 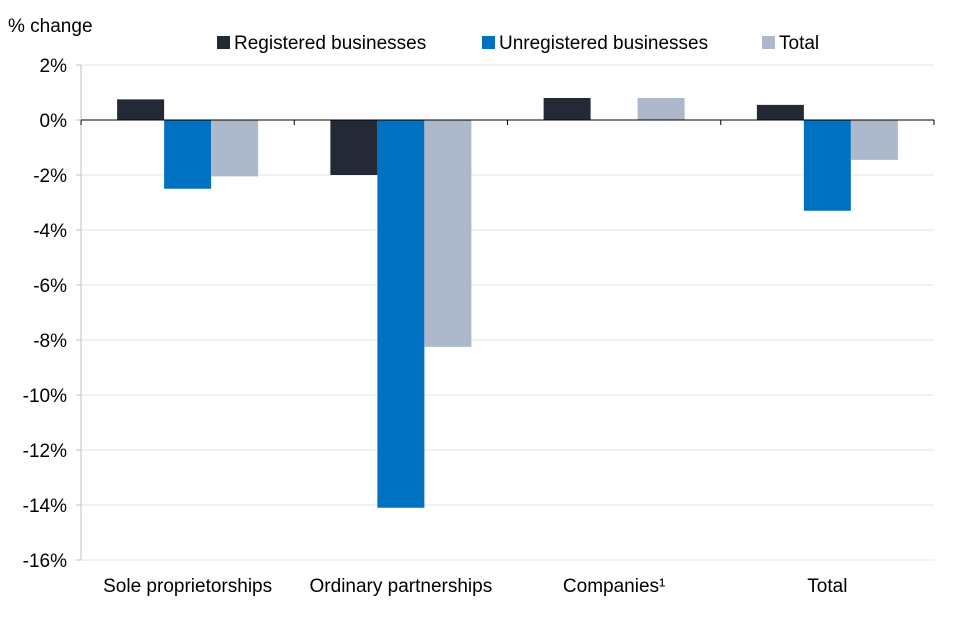 I want to click on legend-label: Unregistered businesses, so click(x=603, y=43).